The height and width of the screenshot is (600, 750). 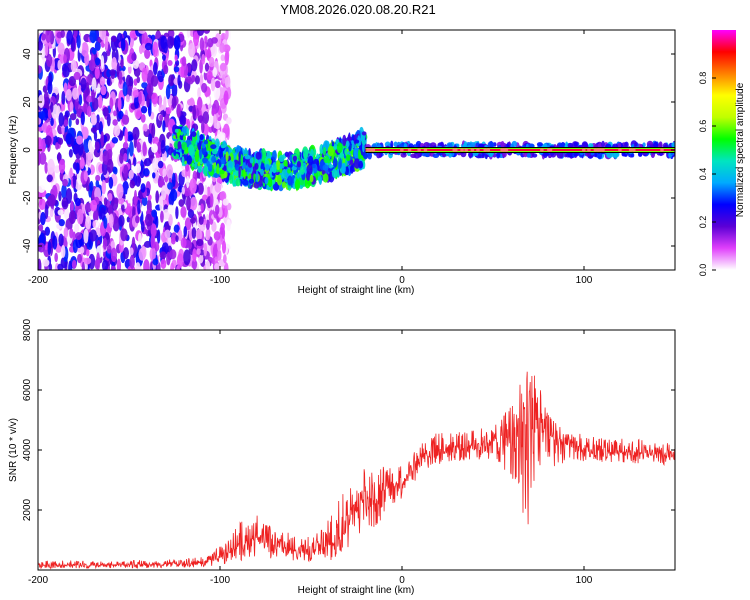 What do you see at coordinates (402, 280) in the screenshot?
I see `x-tick-label: 0` at bounding box center [402, 280].